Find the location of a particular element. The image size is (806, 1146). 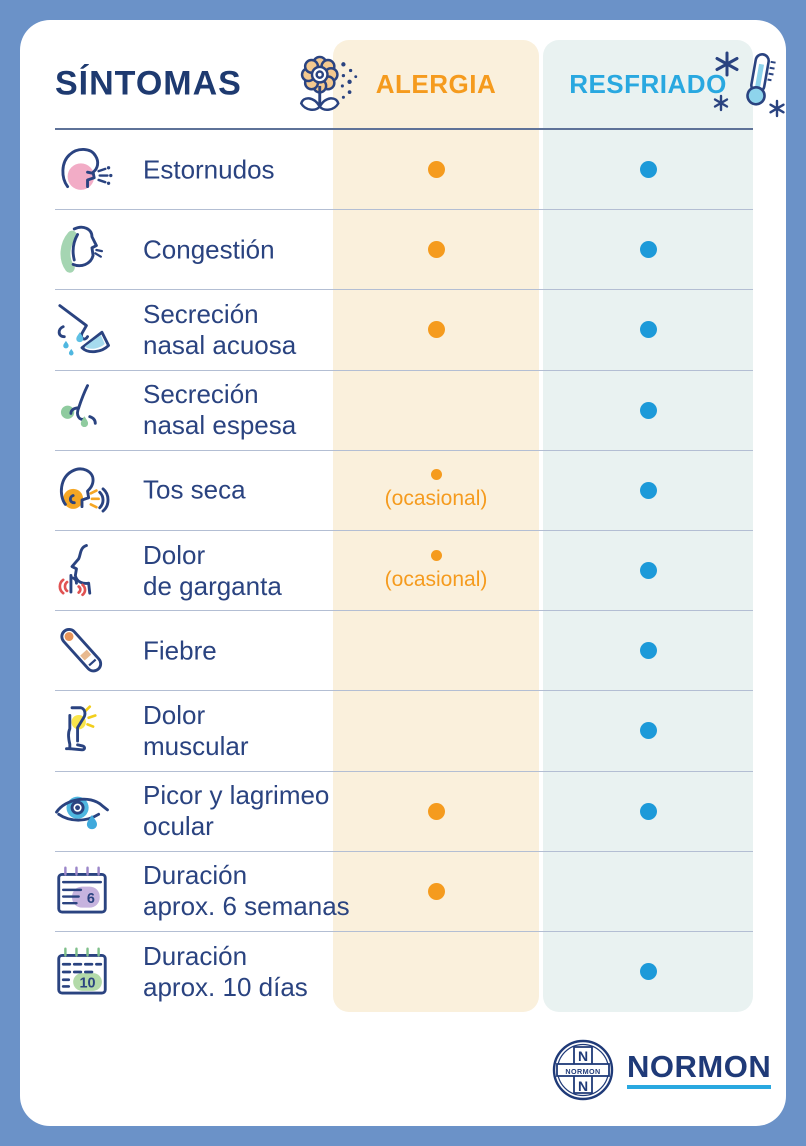

dry-cough-icon is located at coordinates (82, 490).